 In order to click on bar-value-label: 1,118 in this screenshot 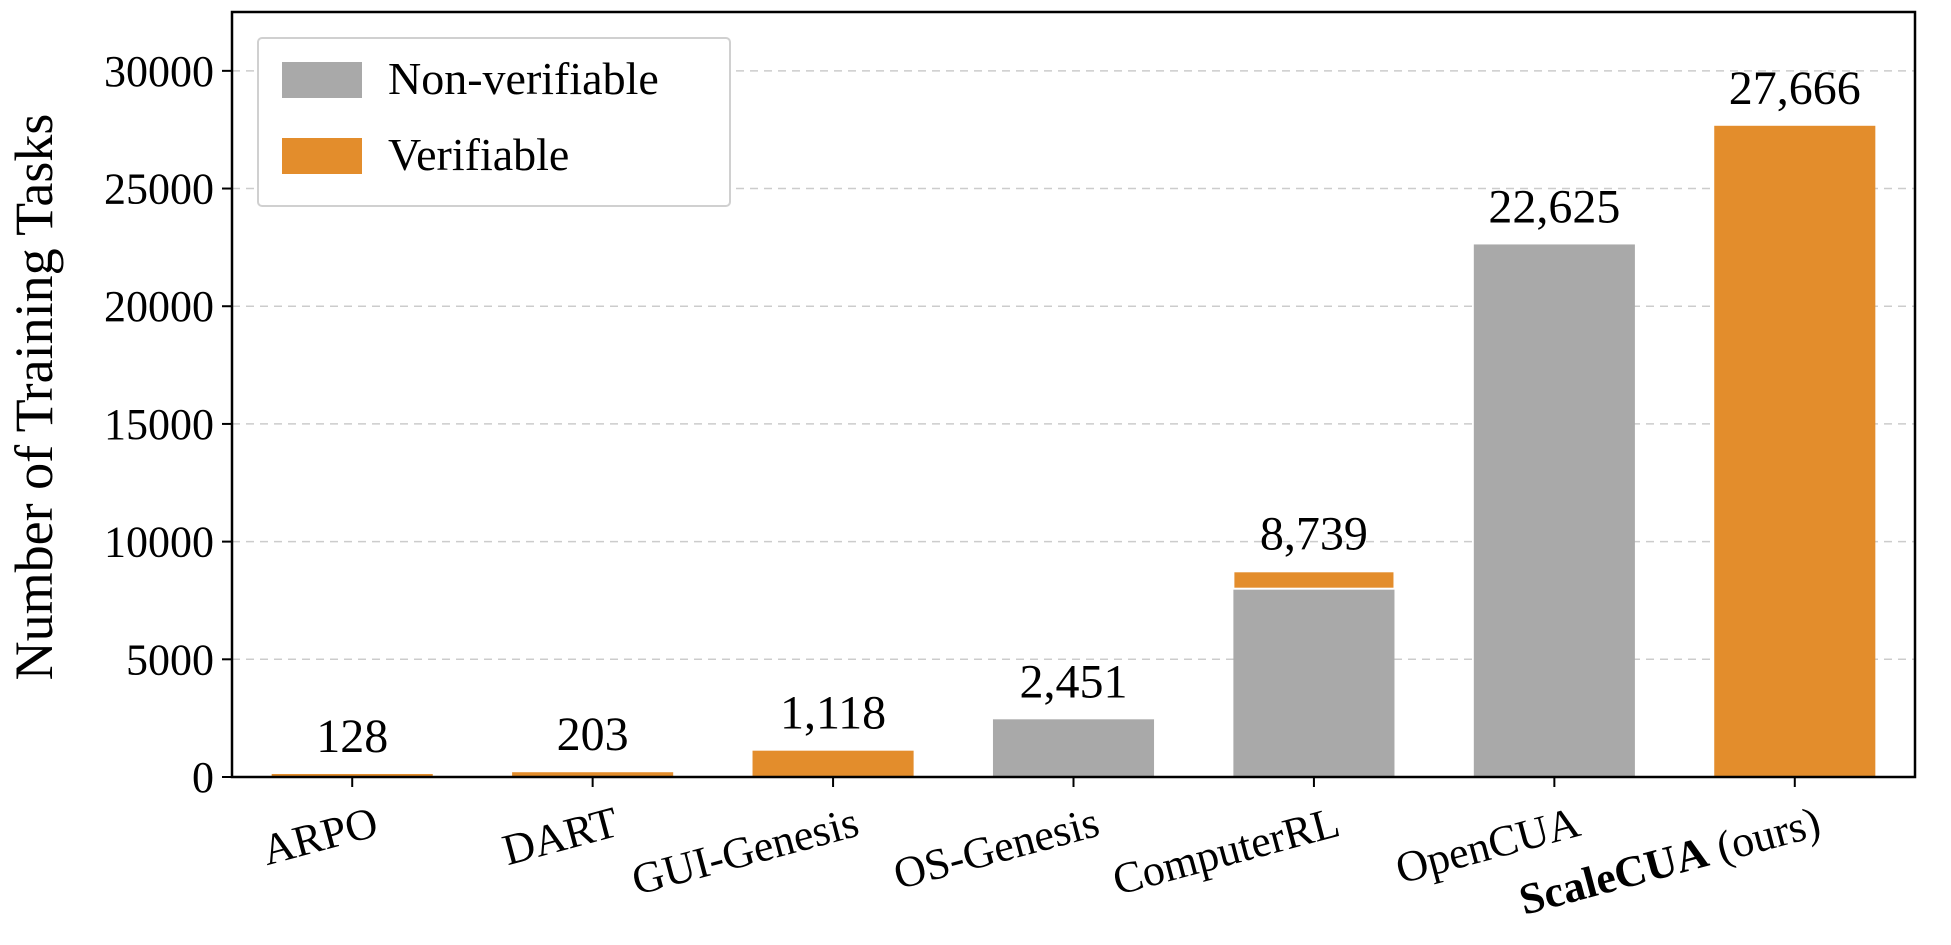, I will do `click(833, 713)`.